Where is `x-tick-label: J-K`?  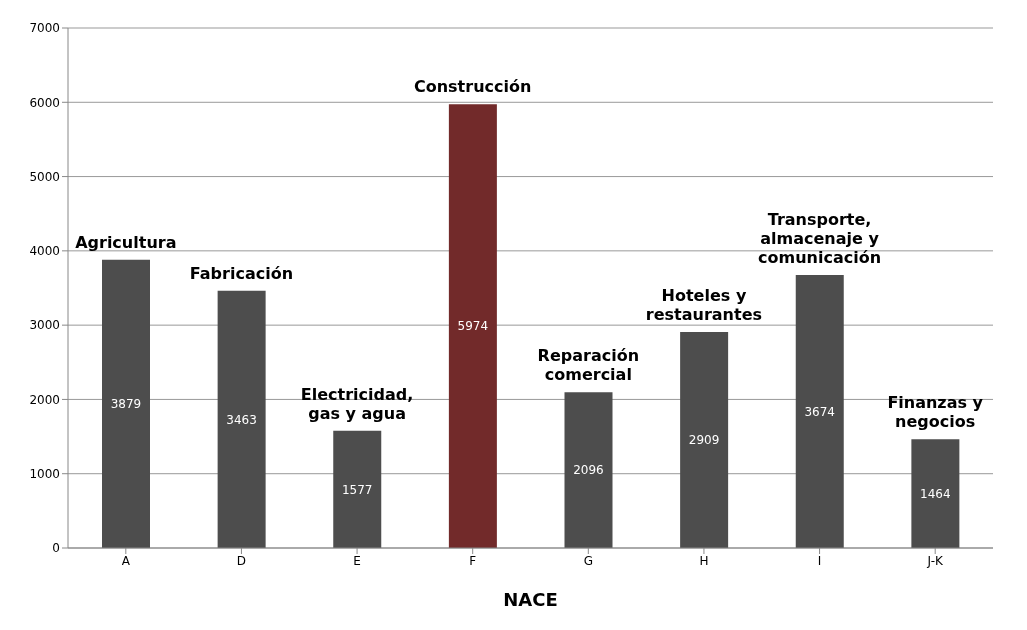
x-tick-label: J-K is located at coordinates (935, 560).